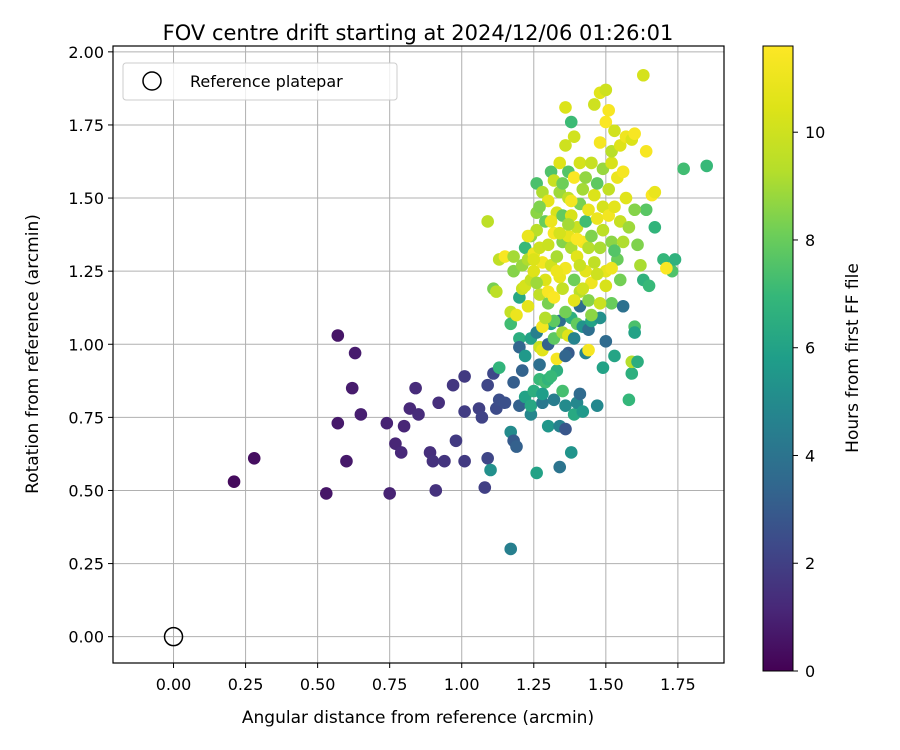 The width and height of the screenshot is (900, 750). I want to click on y-tick-label: 1.25, so click(86, 271).